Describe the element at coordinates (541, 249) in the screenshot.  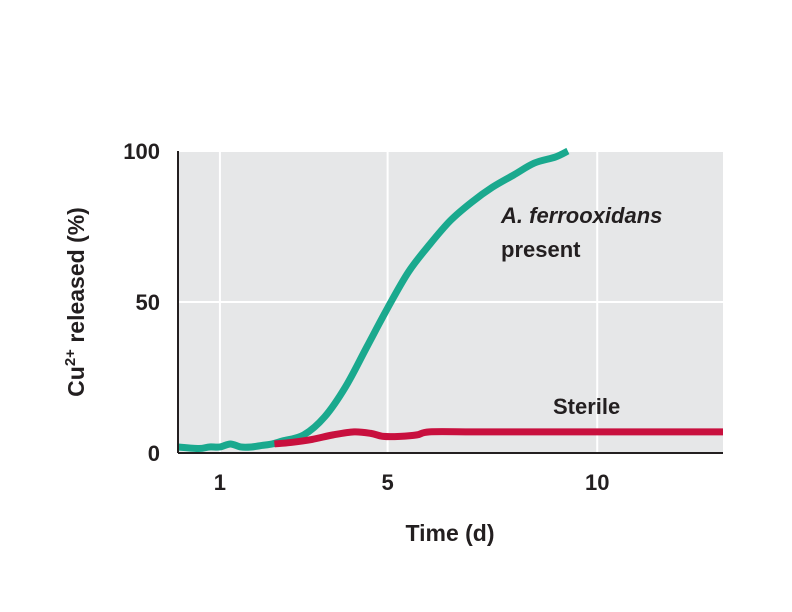
I see `label-ferrooxidans-line2: present` at that location.